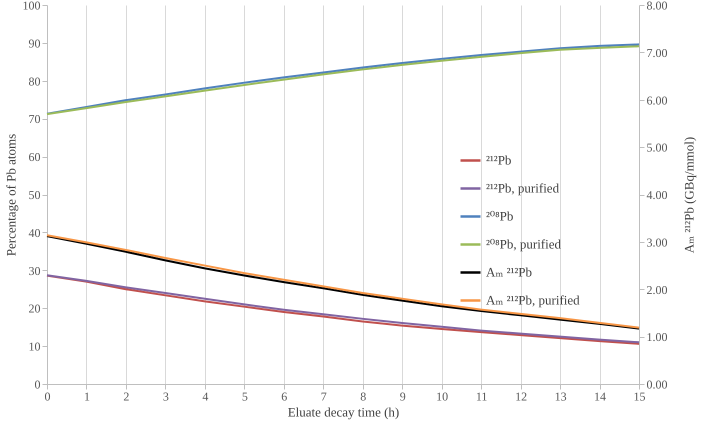 Image resolution: width=708 pixels, height=424 pixels. Describe the element at coordinates (689, 195) in the screenshot. I see `y2-axis-title: Aₘ ²¹²Pb (GBq/mmol)` at that location.